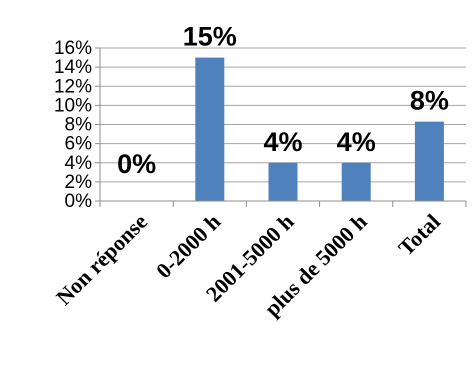  What do you see at coordinates (210, 37) in the screenshot?
I see `data-label: 15%` at bounding box center [210, 37].